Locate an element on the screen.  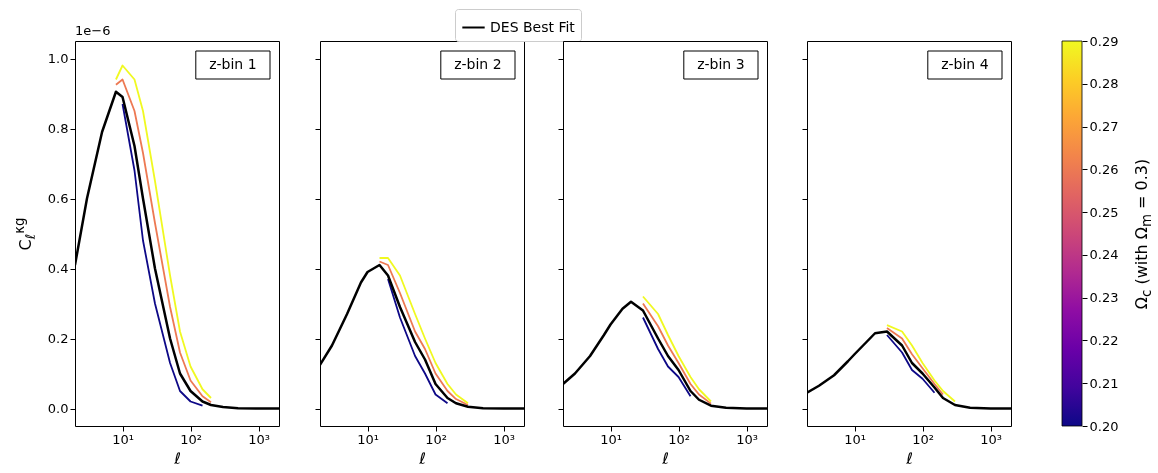
color-bar-label: 0.24 is located at coordinates (1104, 255).